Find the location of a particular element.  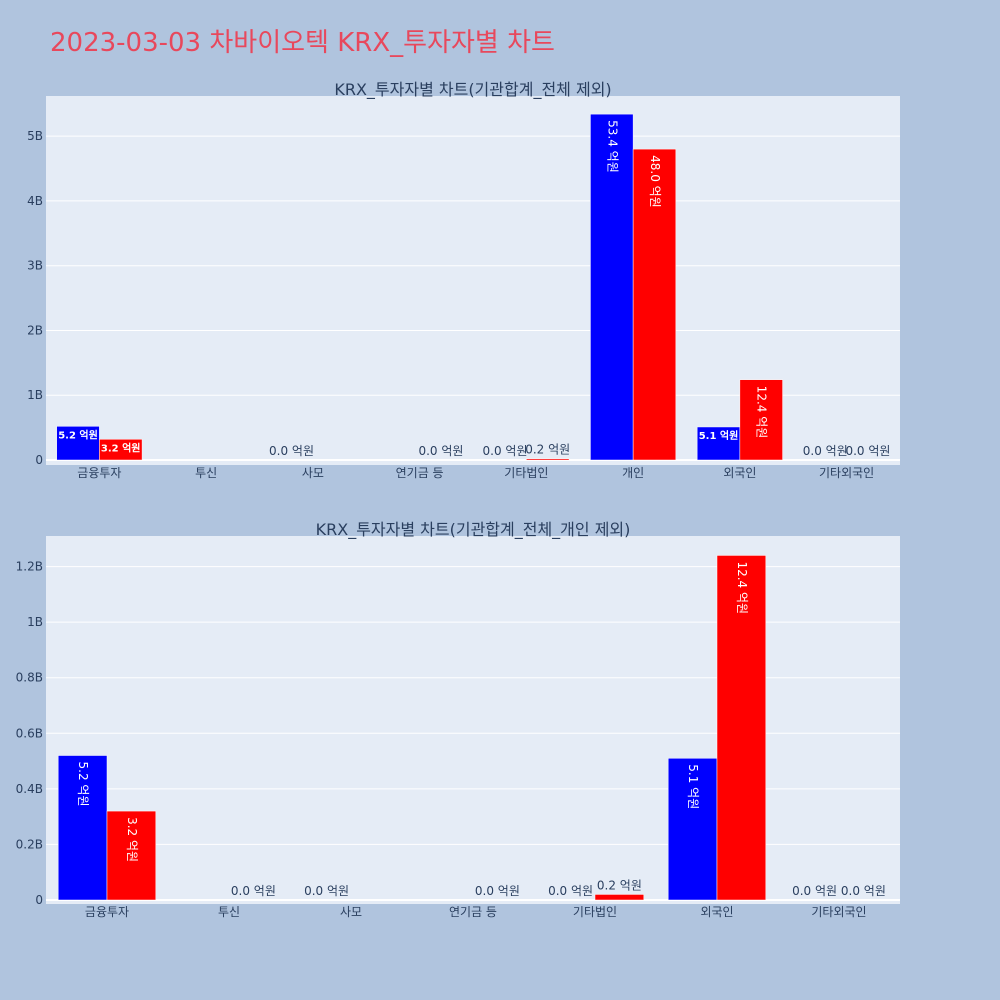

chart-title-2: KRX_투자자별 차트(기관합계_전체_개인 제외) is located at coordinates (473, 530).